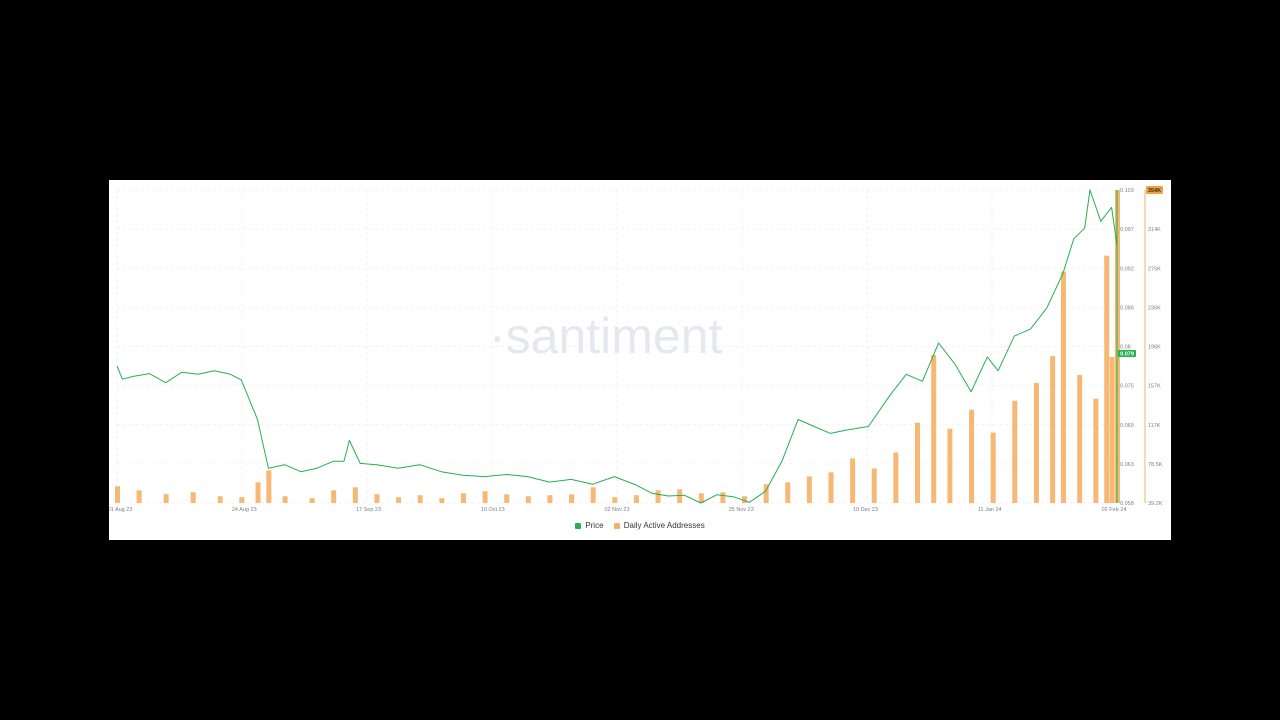 The height and width of the screenshot is (720, 1280). I want to click on legend-label-addresses: Daily Active Addresses, so click(664, 525).